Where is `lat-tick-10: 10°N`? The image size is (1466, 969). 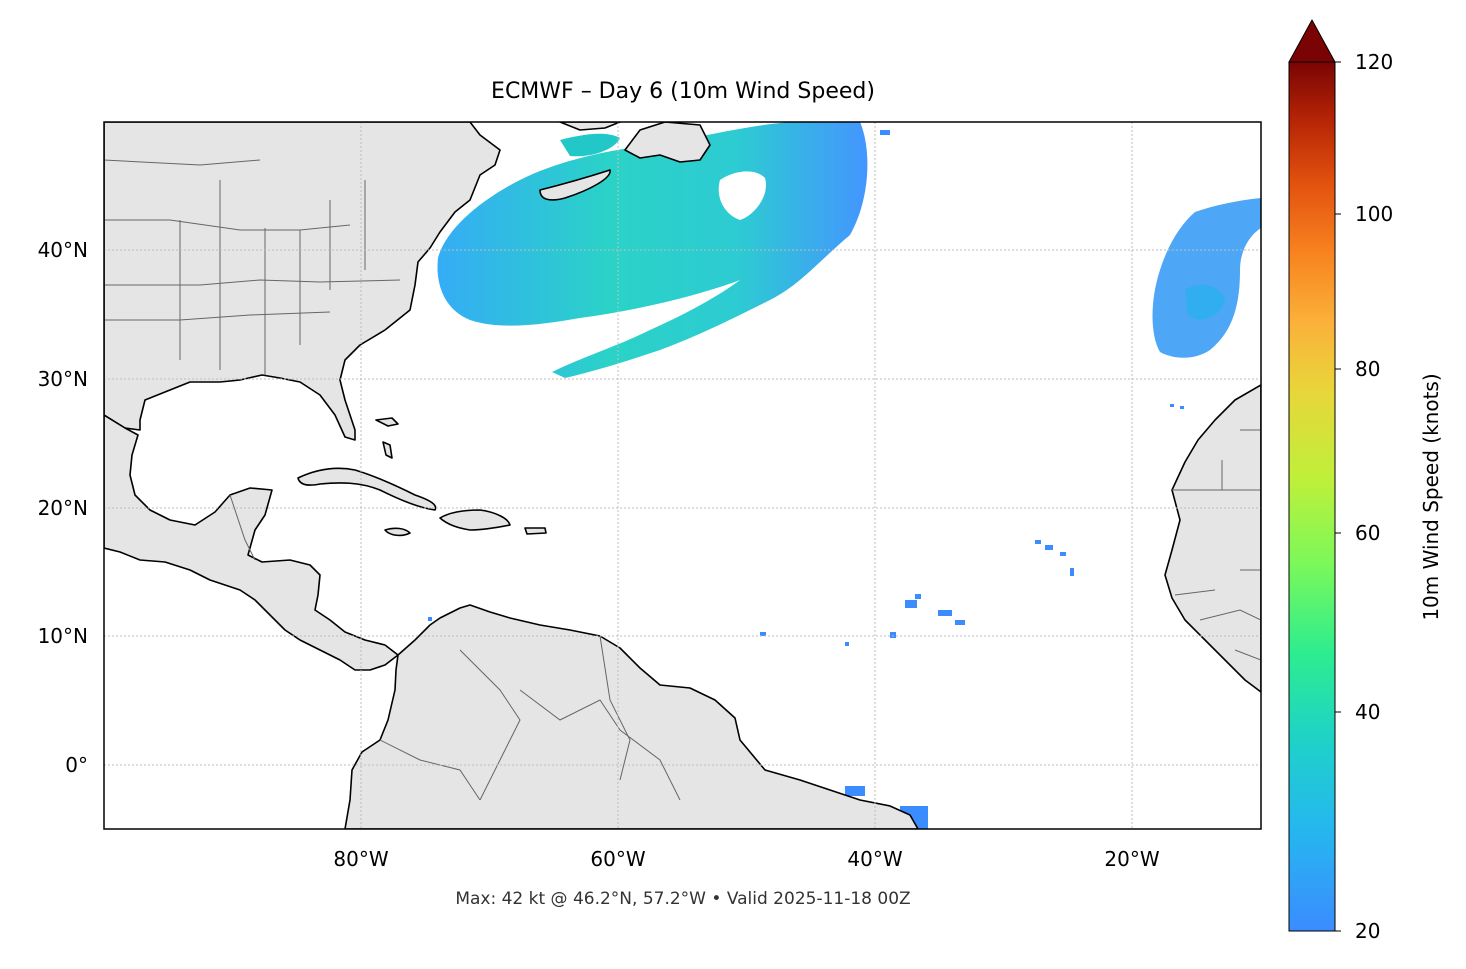 lat-tick-10: 10°N is located at coordinates (63, 636).